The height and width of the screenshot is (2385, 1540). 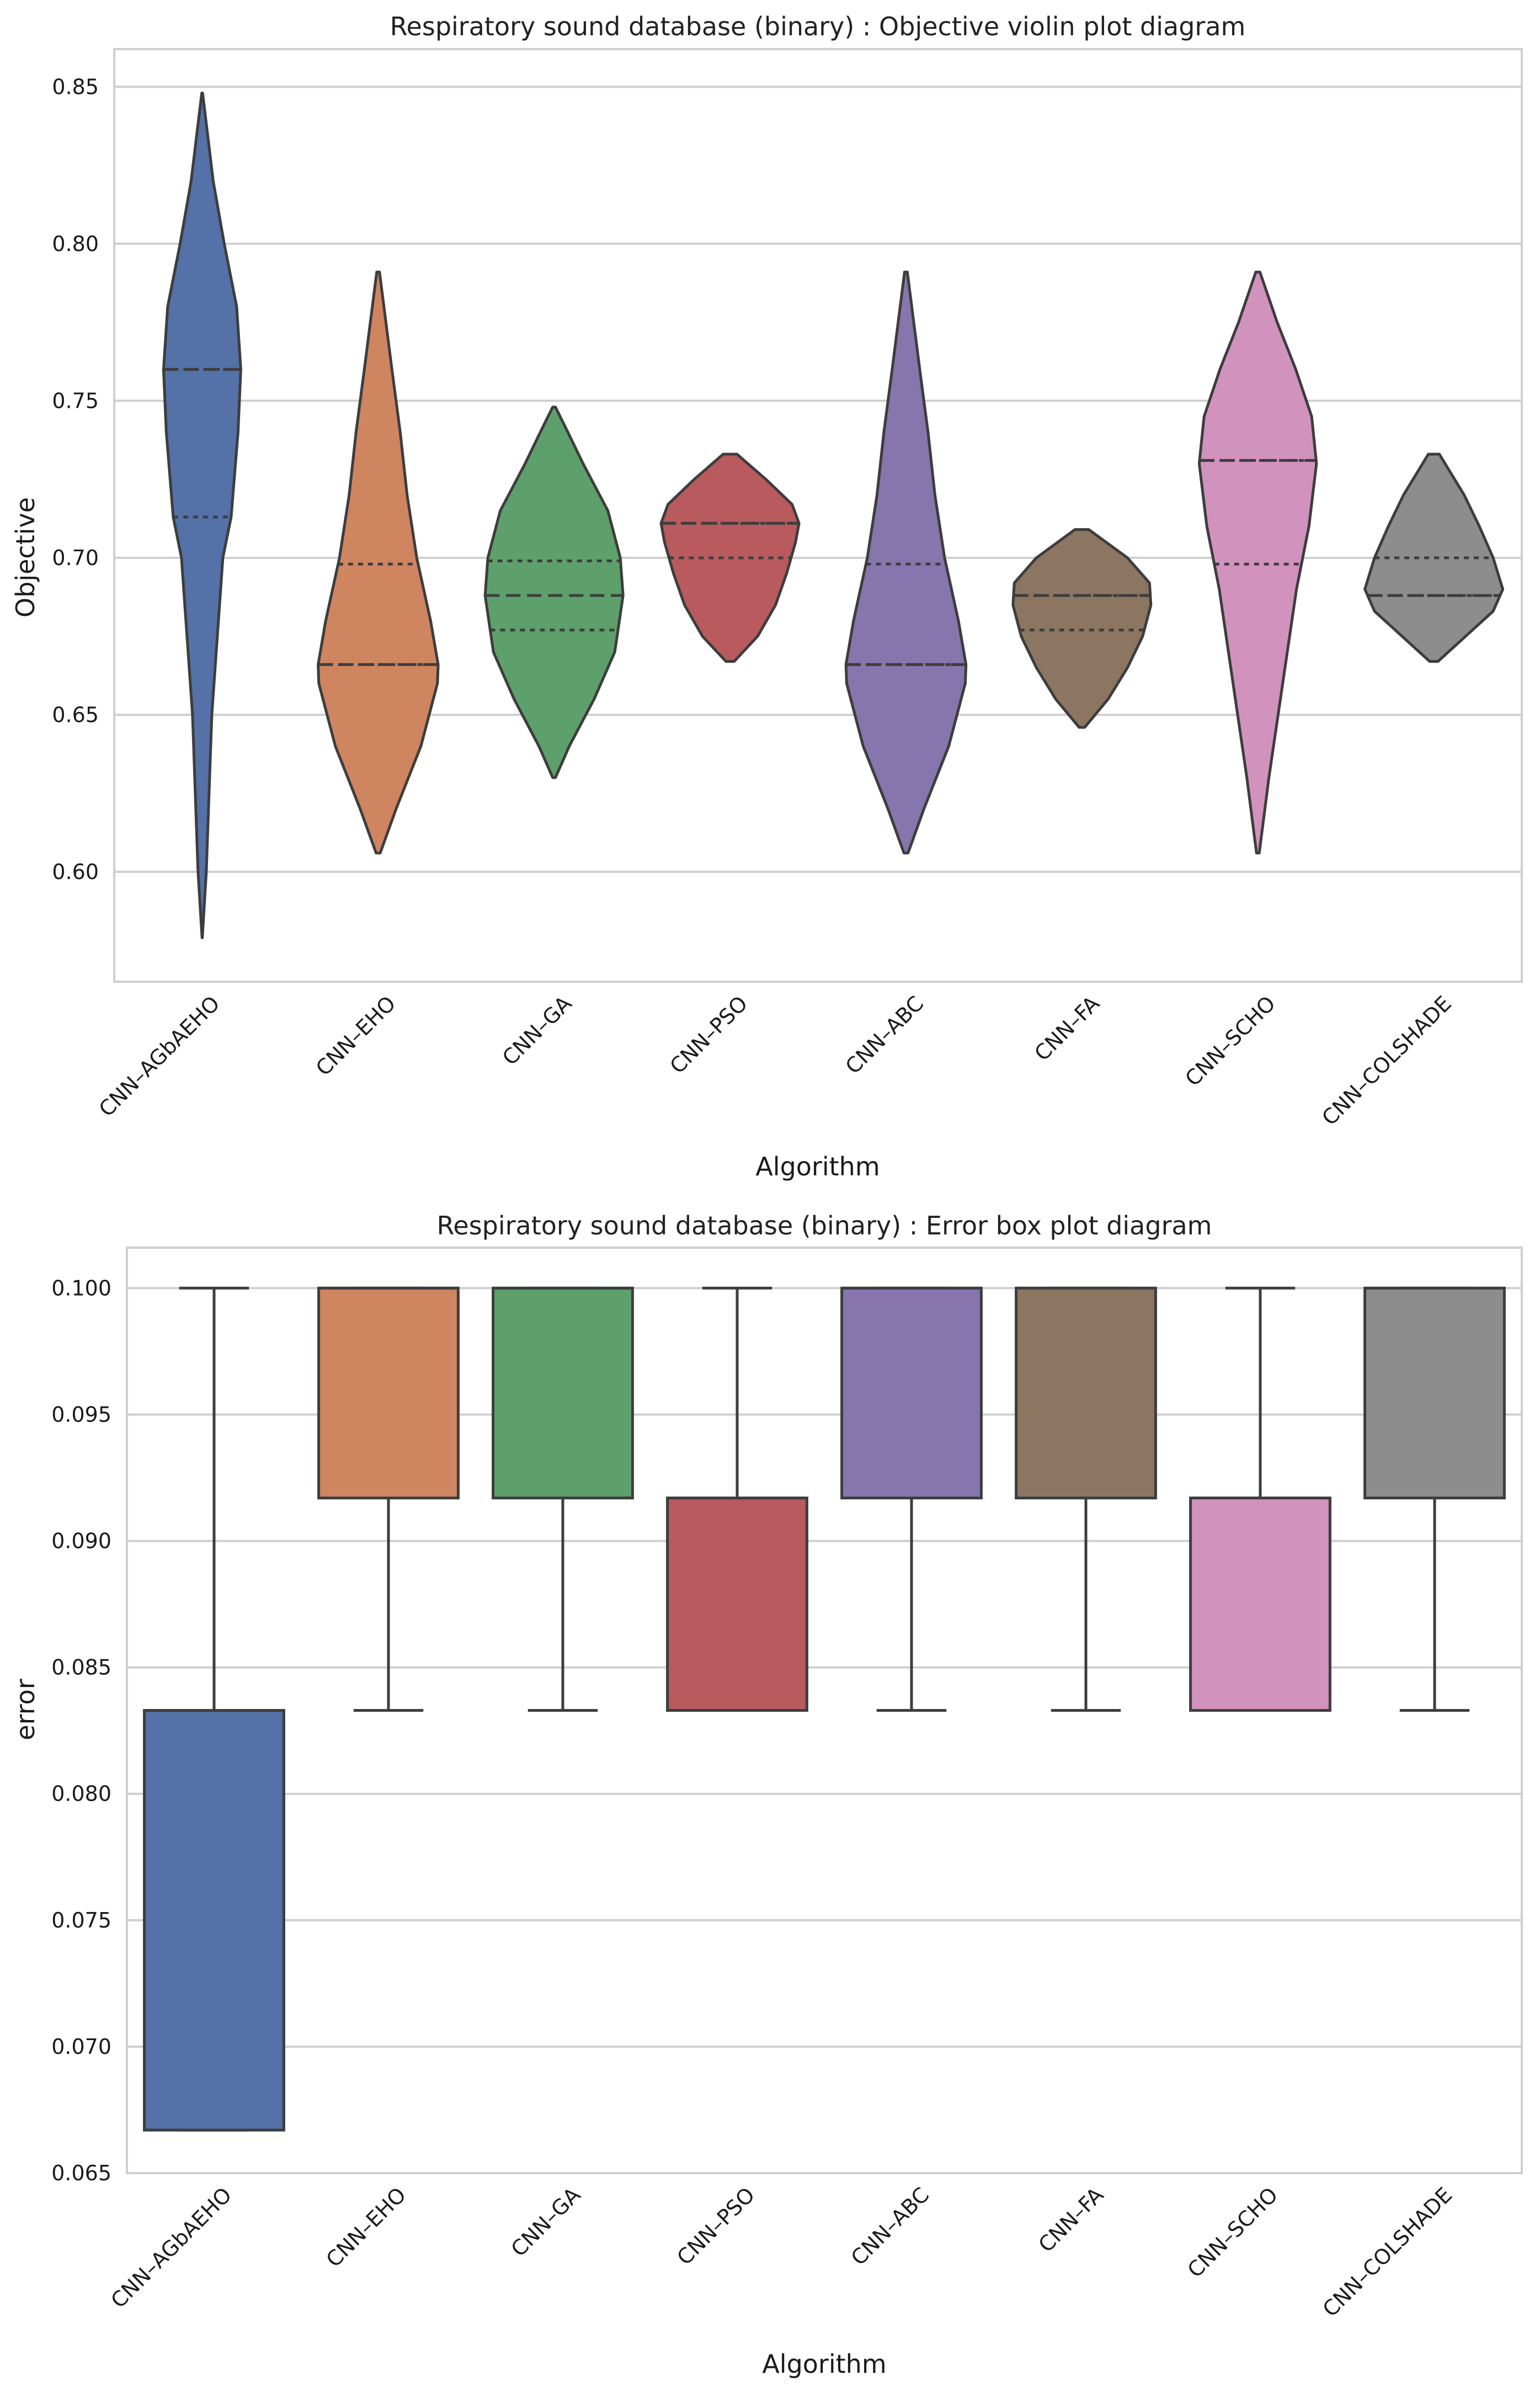 I want to click on y-tick-label: 0.60, so click(x=75, y=872).